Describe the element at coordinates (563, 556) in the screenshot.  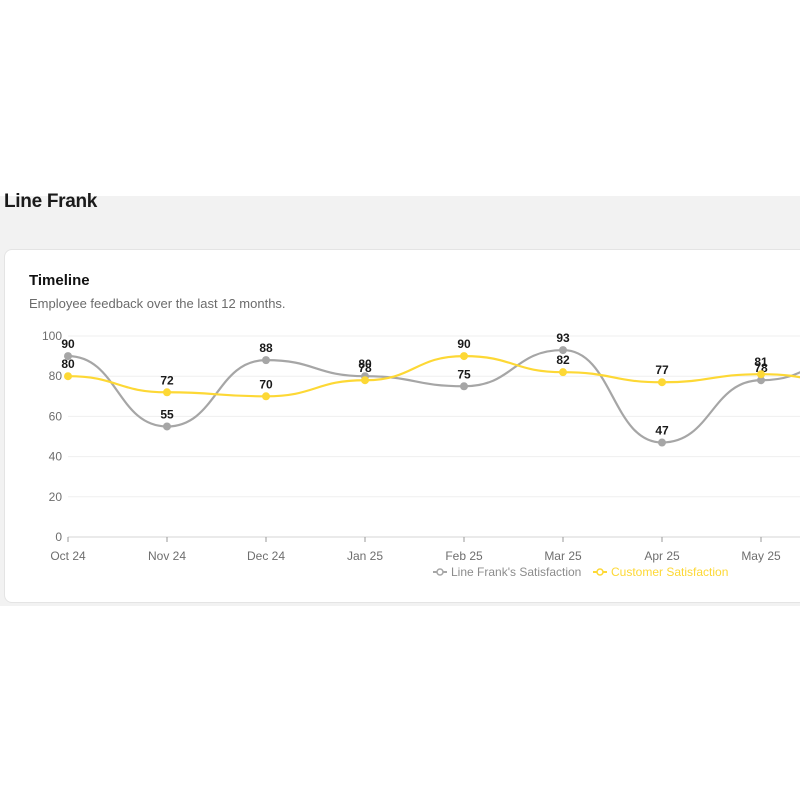
I see `x-tick-label: Mar 25` at that location.